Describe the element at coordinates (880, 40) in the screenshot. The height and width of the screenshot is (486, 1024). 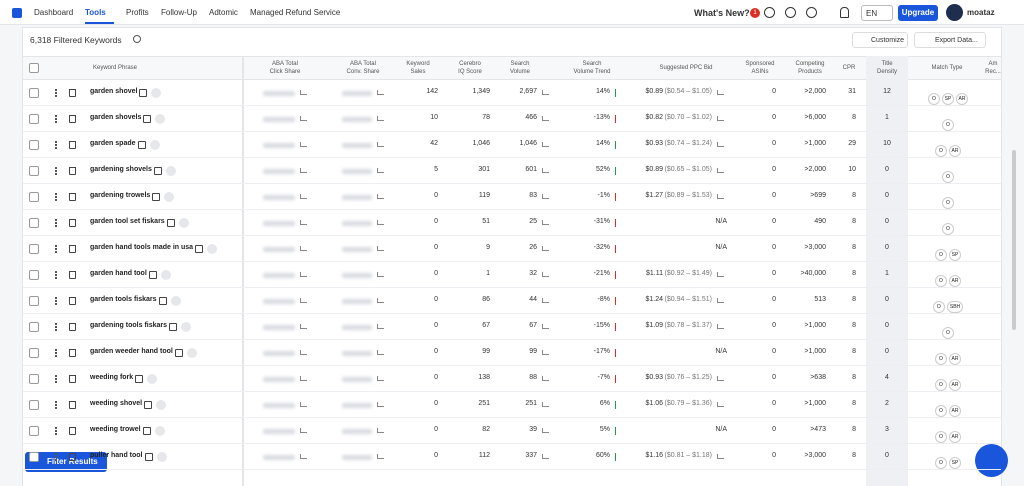
I see `customize-button: Customize` at that location.